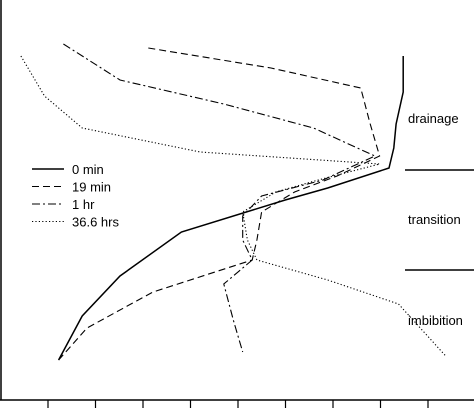 This screenshot has height=408, width=474. I want to click on legend-label-2: 1 hr, so click(83, 204).